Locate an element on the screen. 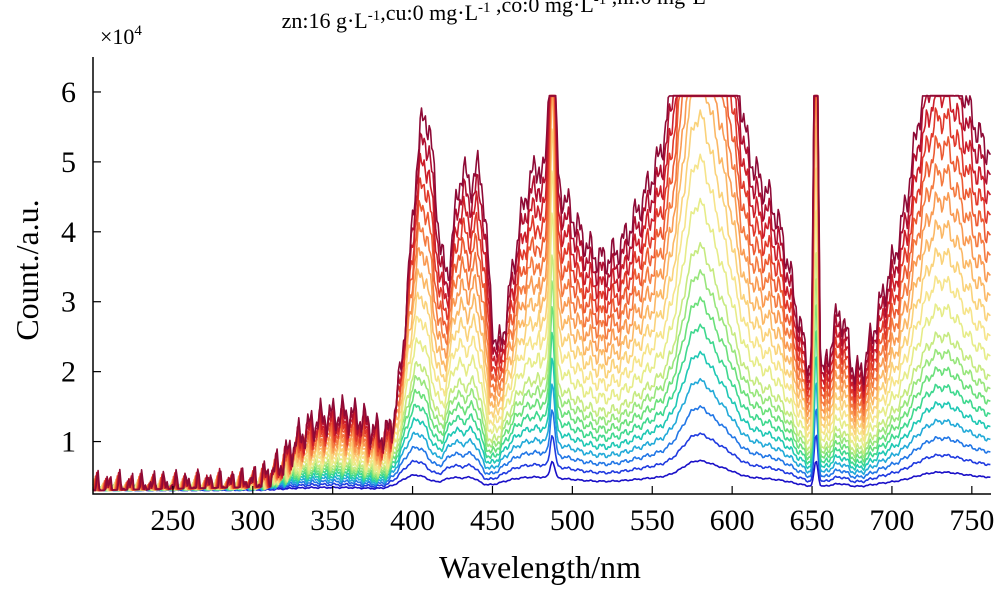 The image size is (1000, 595). x-tick-label: 600 is located at coordinates (732, 520).